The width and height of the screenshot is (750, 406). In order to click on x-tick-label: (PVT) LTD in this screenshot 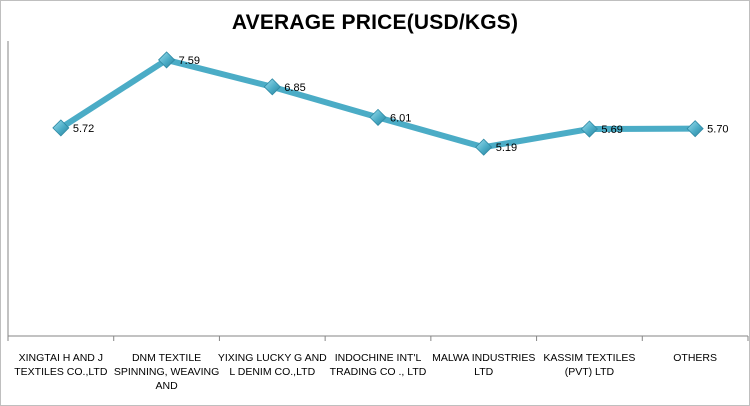, I will do `click(590, 372)`.